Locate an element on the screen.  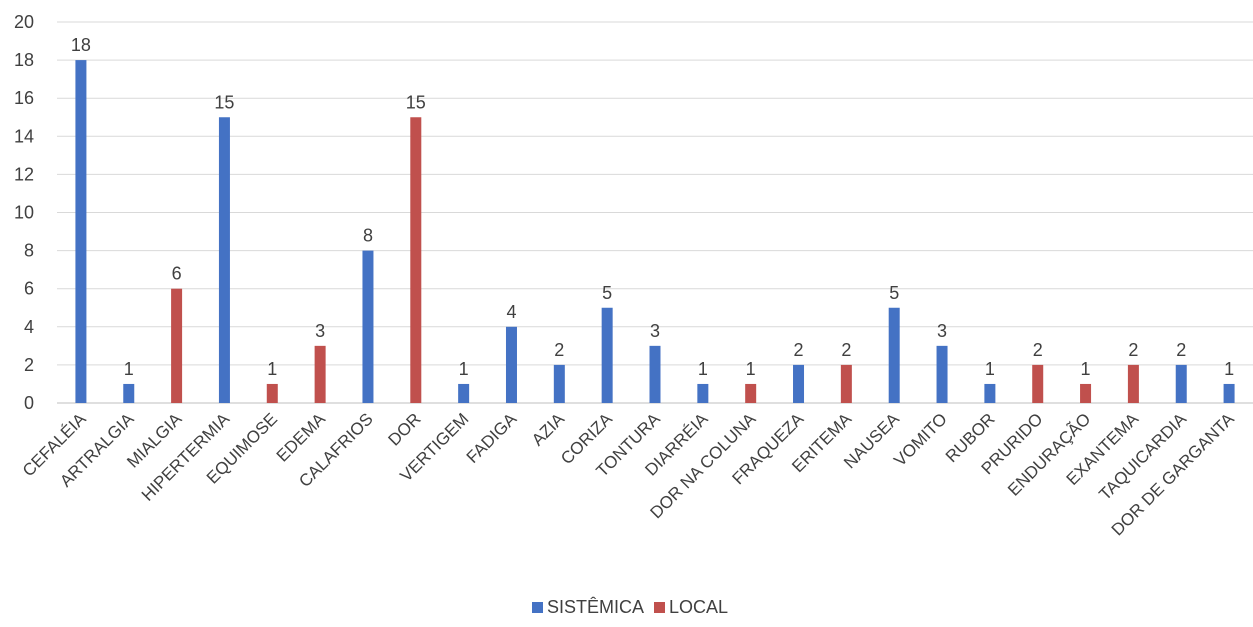
y-tick-label: 18 is located at coordinates (24, 60).